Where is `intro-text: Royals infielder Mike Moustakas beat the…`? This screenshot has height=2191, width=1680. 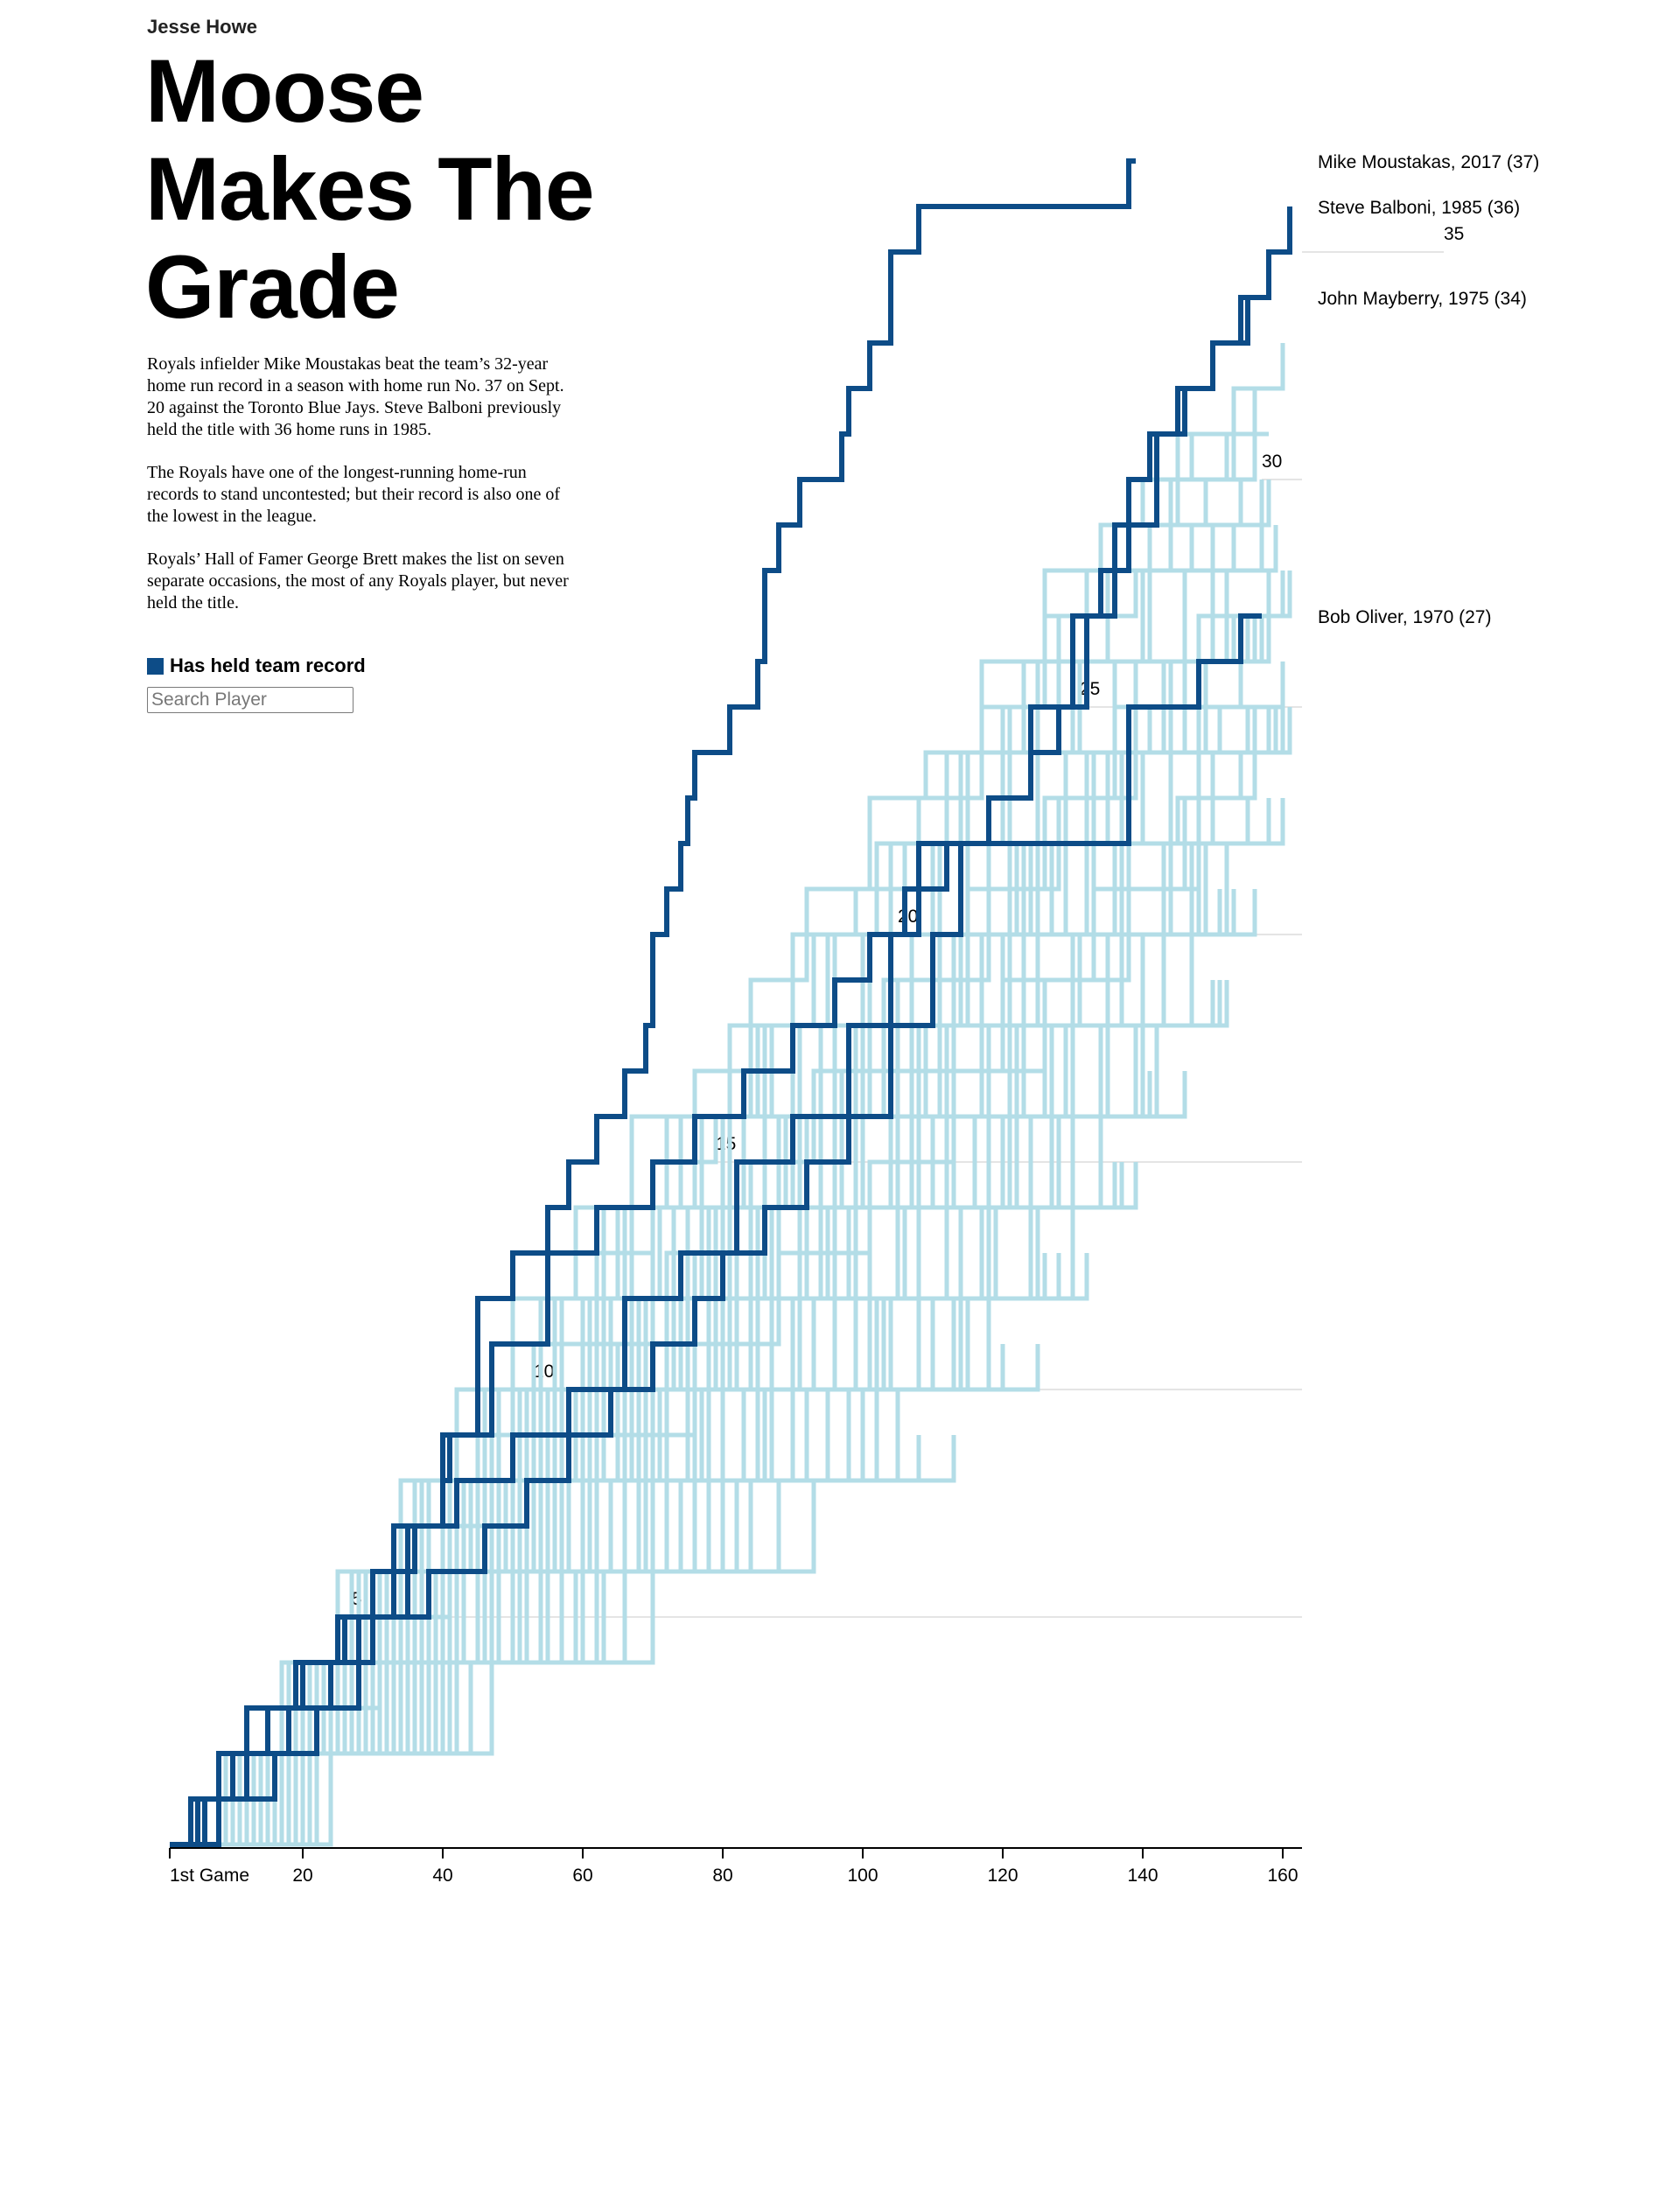
intro-text: Royals infielder Mike Moustakas beat the… is located at coordinates (359, 494).